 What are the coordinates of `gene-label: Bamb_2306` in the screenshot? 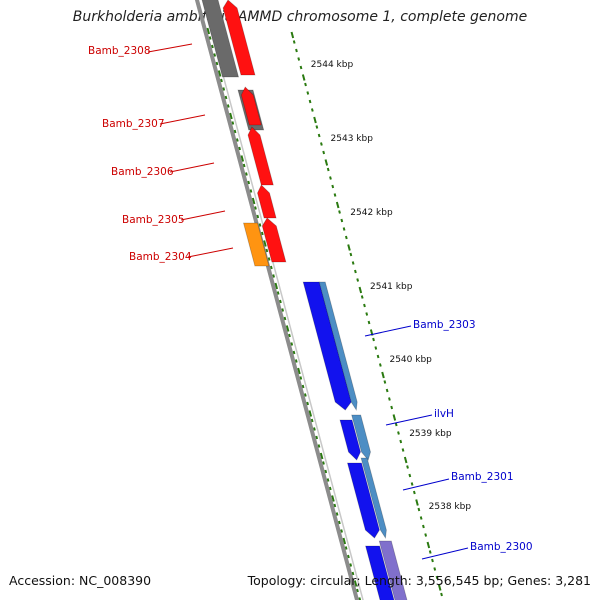 It's located at (142, 172).